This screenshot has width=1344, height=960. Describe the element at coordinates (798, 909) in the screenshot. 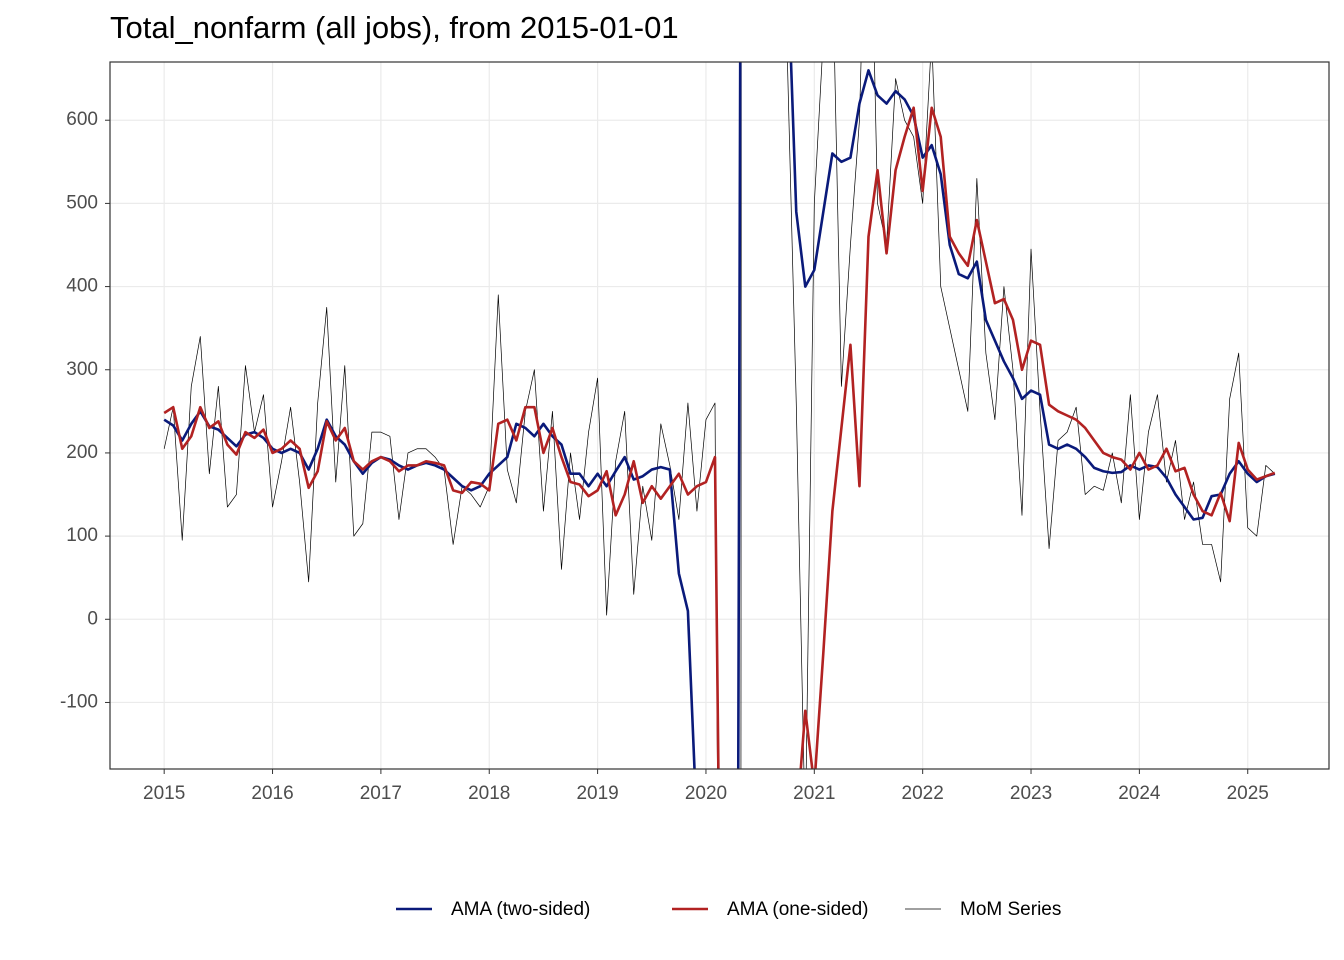

I see `legend-label: AMA (one-sided)` at that location.